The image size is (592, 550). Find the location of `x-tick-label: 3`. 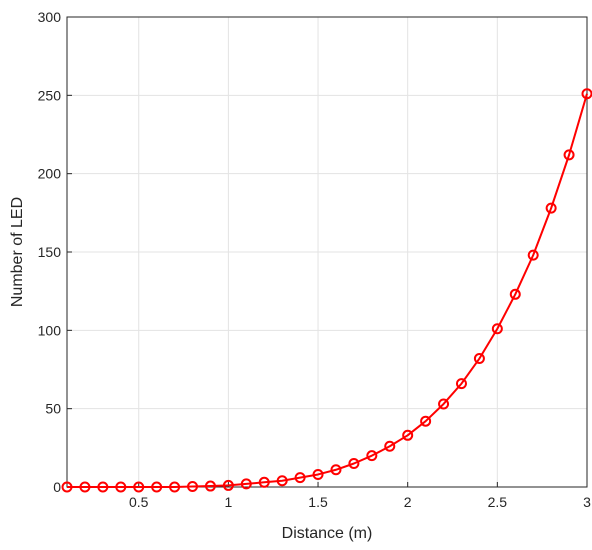

x-tick-label: 3 is located at coordinates (587, 502).